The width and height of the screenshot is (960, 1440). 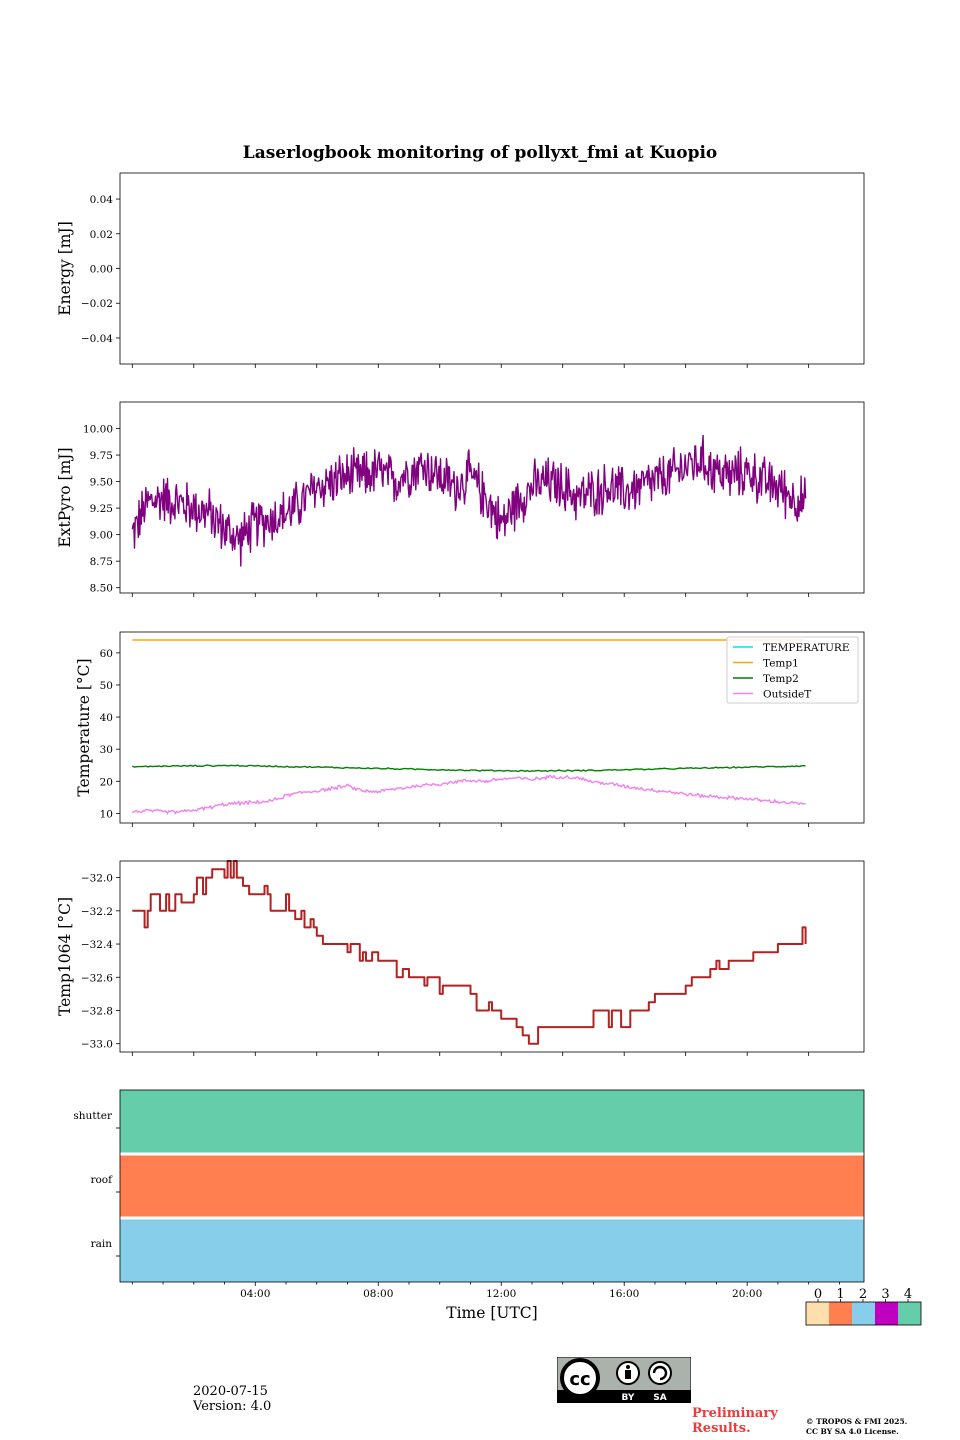 I want to click on by-label: BY, so click(x=628, y=1398).